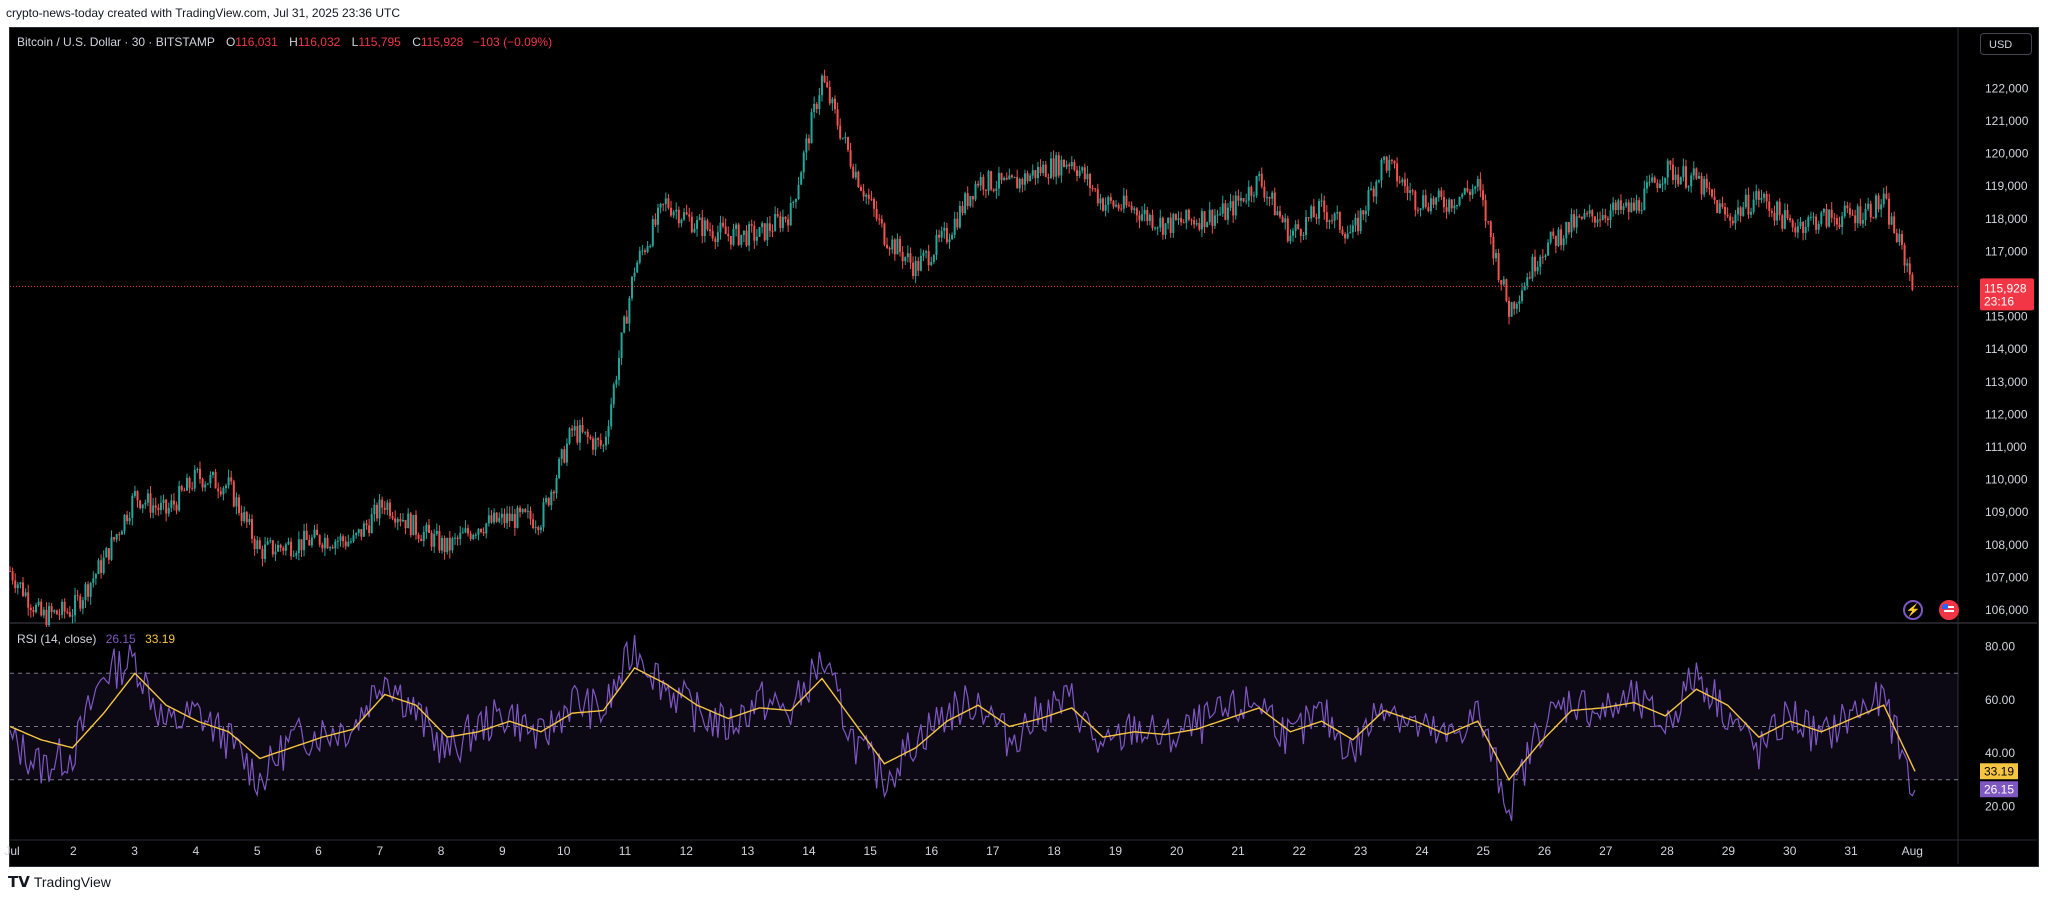 The image size is (2048, 900). What do you see at coordinates (116, 42) in the screenshot?
I see `symbol-title: Bitcoin / U.S. Dollar · 30 · BITSTAMP` at bounding box center [116, 42].